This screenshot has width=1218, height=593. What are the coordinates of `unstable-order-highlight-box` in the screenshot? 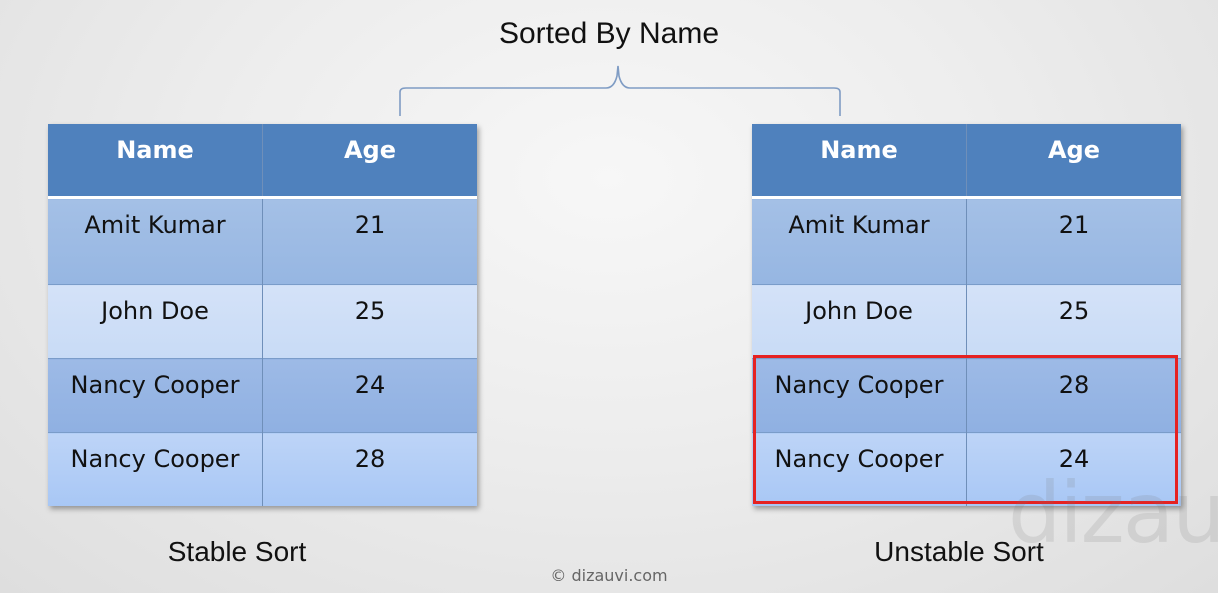 It's located at (965, 429).